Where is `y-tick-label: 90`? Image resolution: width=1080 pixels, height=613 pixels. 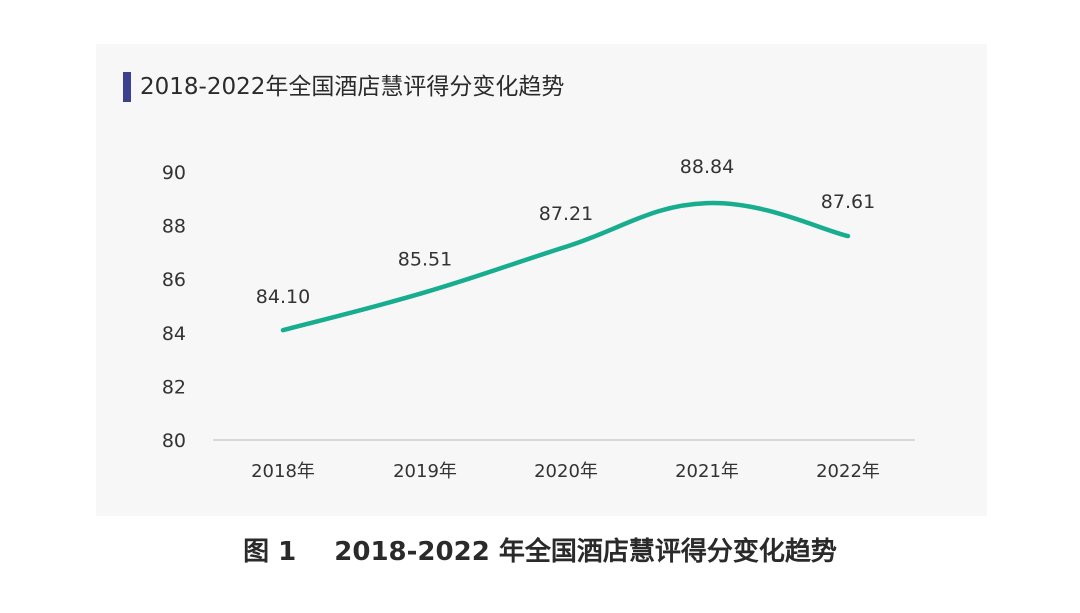
y-tick-label: 90 is located at coordinates (174, 173).